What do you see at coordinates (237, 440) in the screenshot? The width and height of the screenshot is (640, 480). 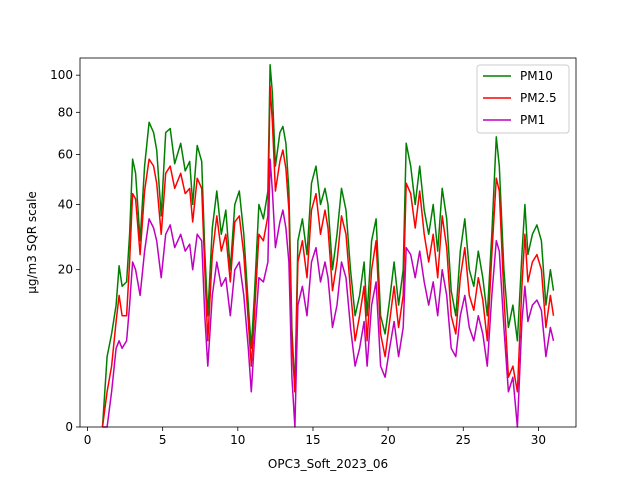 I see `x-tick-label: 10` at bounding box center [237, 440].